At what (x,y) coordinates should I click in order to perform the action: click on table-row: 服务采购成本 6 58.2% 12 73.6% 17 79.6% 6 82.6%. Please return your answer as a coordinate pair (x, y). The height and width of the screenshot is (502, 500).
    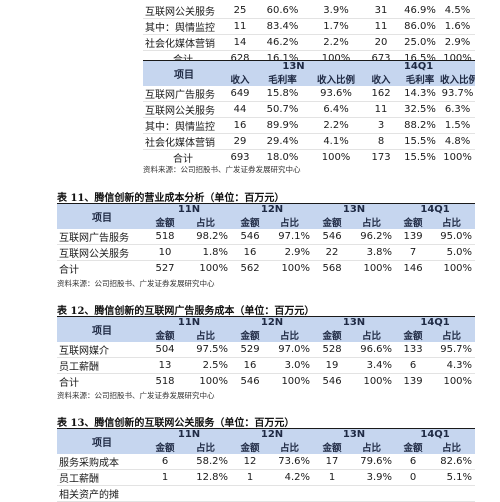
    Looking at the image, I should click on (266, 462).